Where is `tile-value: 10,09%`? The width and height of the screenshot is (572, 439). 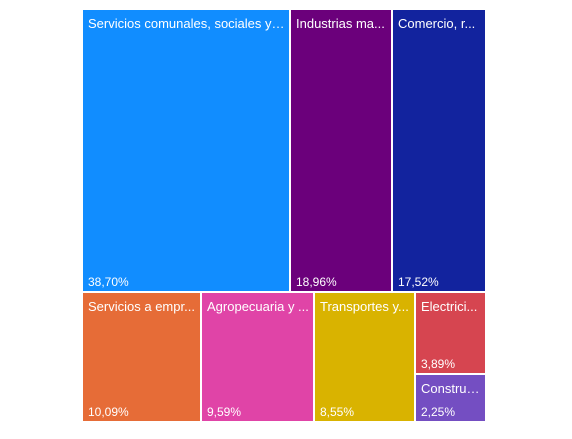
tile-value: 10,09% is located at coordinates (108, 412).